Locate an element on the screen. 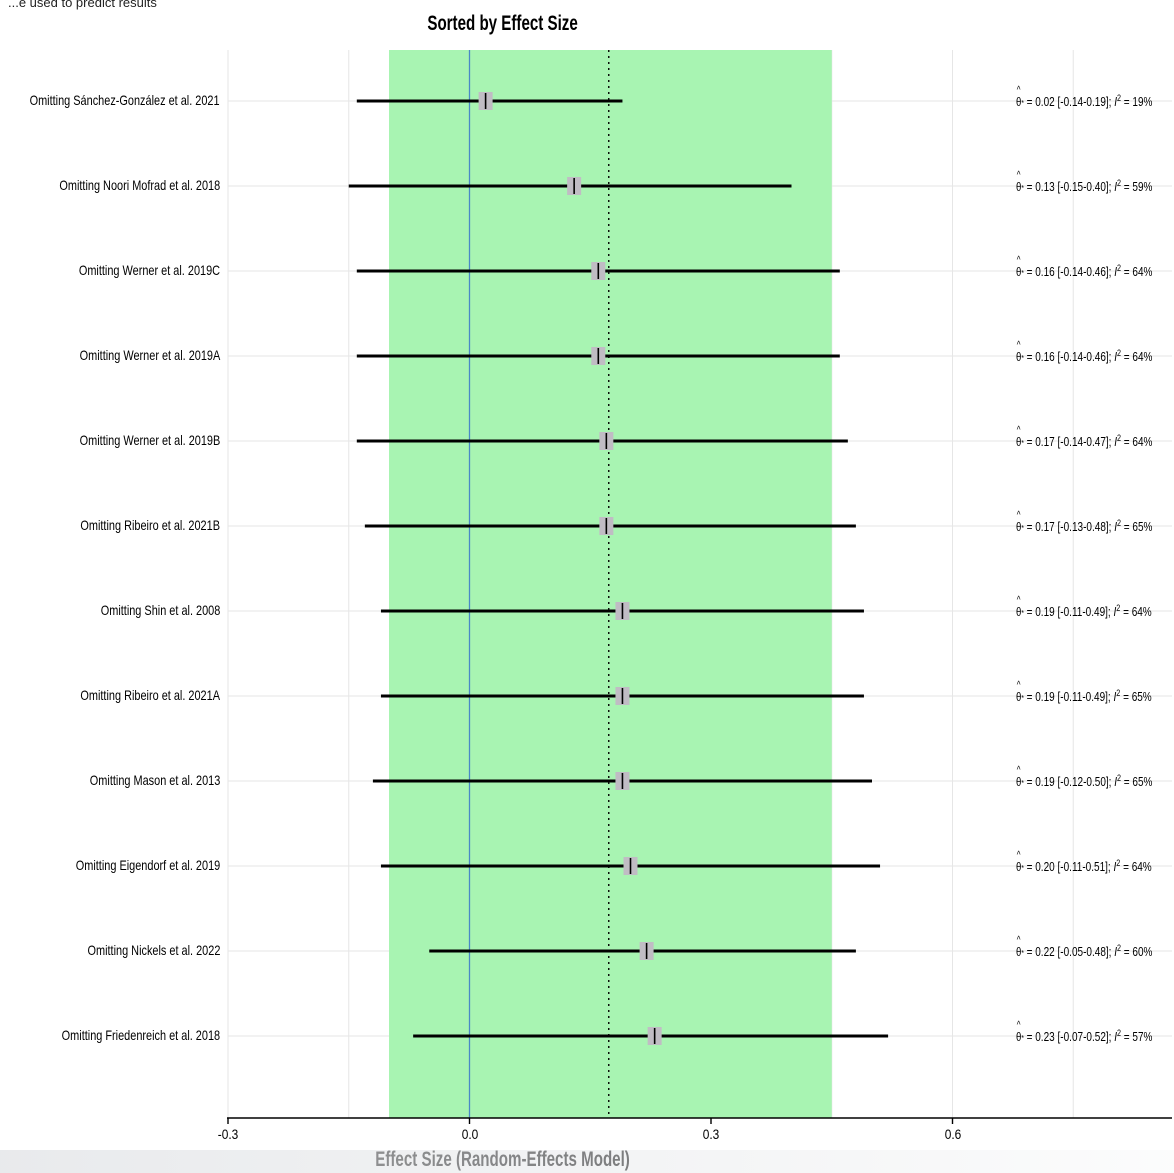  x-tick-label: 0.0 is located at coordinates (469, 1134).